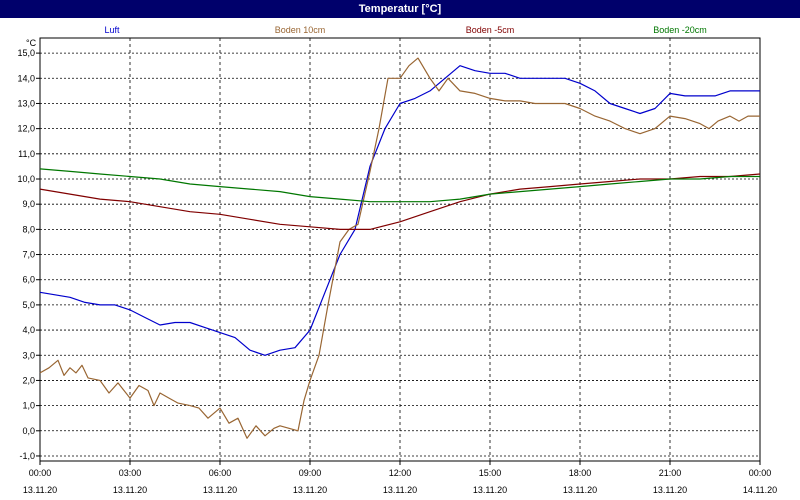 The width and height of the screenshot is (800, 500). Describe the element at coordinates (28, 280) in the screenshot. I see `y-tick-label: 6,0` at that location.